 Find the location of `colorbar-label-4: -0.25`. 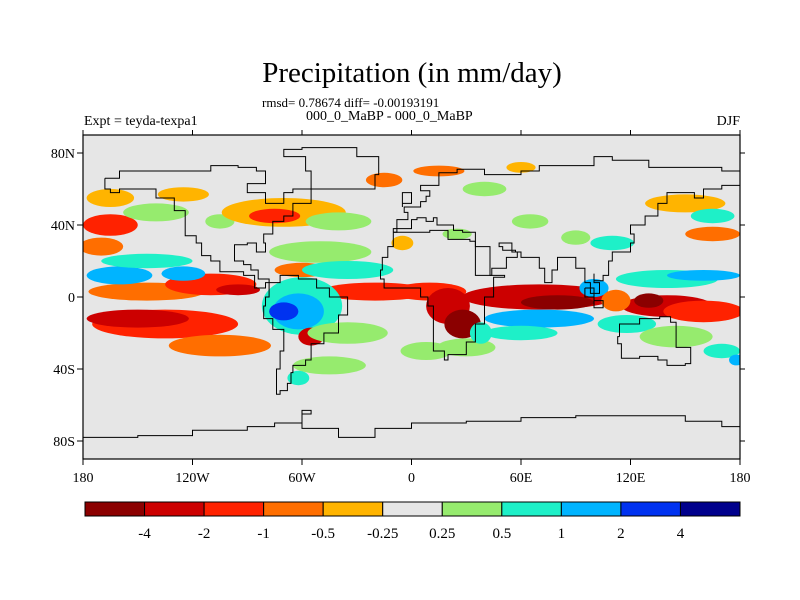

colorbar-label-4: -0.25 is located at coordinates (382, 534).